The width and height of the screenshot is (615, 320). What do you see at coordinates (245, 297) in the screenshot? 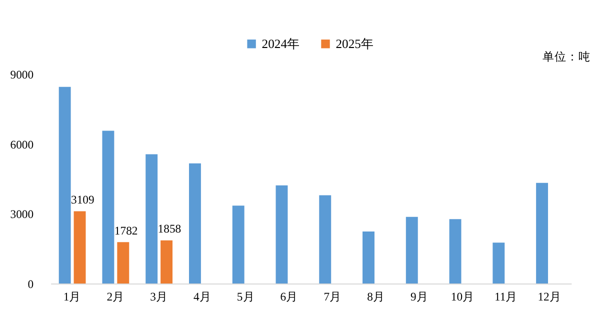
I see `x-tick-label: 5月` at bounding box center [245, 297].